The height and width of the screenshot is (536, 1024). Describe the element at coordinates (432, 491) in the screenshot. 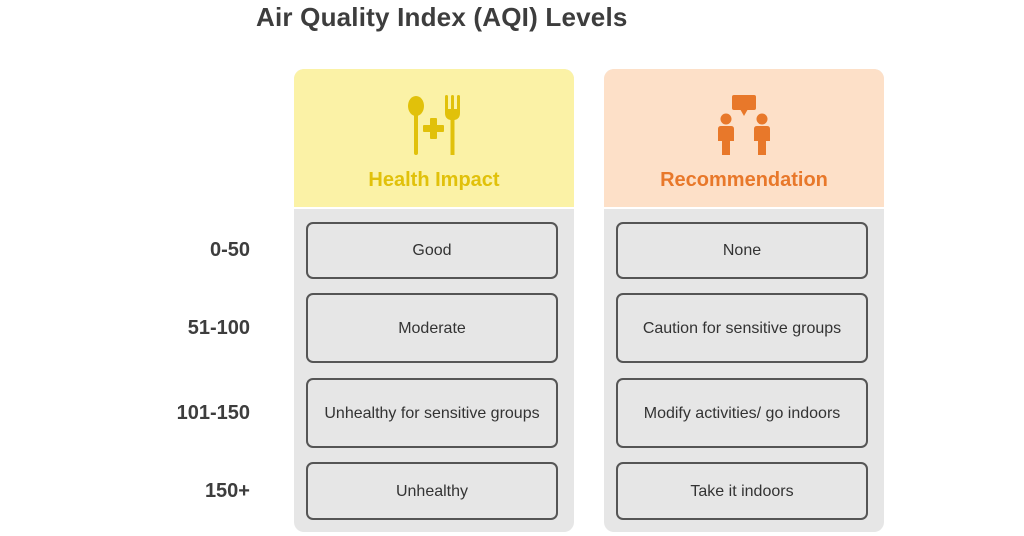

I see `health-cell-unhealthy: Unhealthy` at that location.